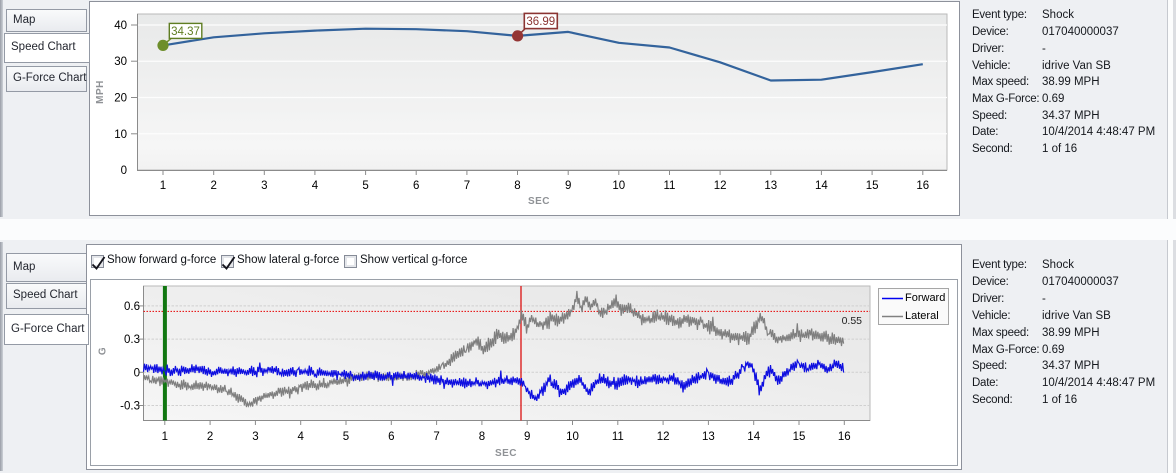  What do you see at coordinates (540, 22) in the screenshot?
I see `svg-text: 36.99` at bounding box center [540, 22].